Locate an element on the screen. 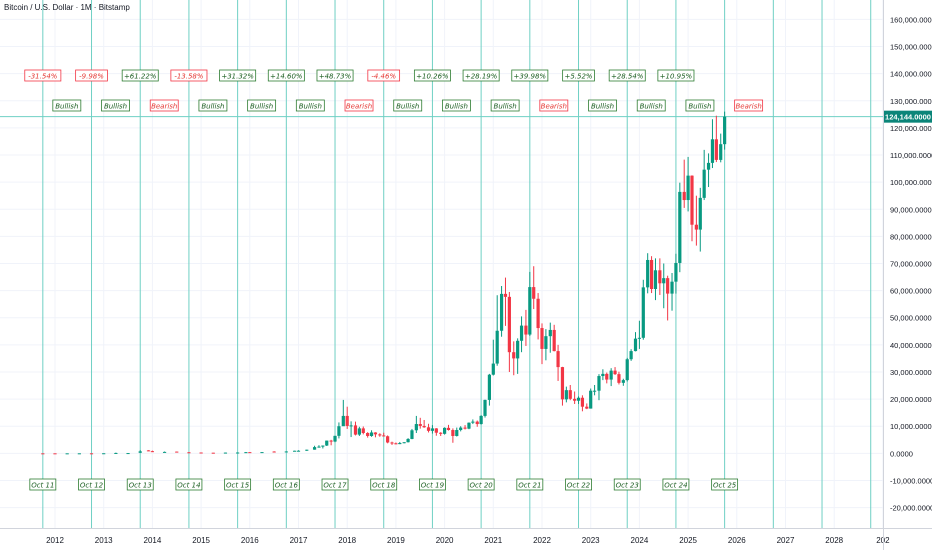 Image resolution: width=932 pixels, height=550 pixels. change-label: +5.52% is located at coordinates (578, 75).